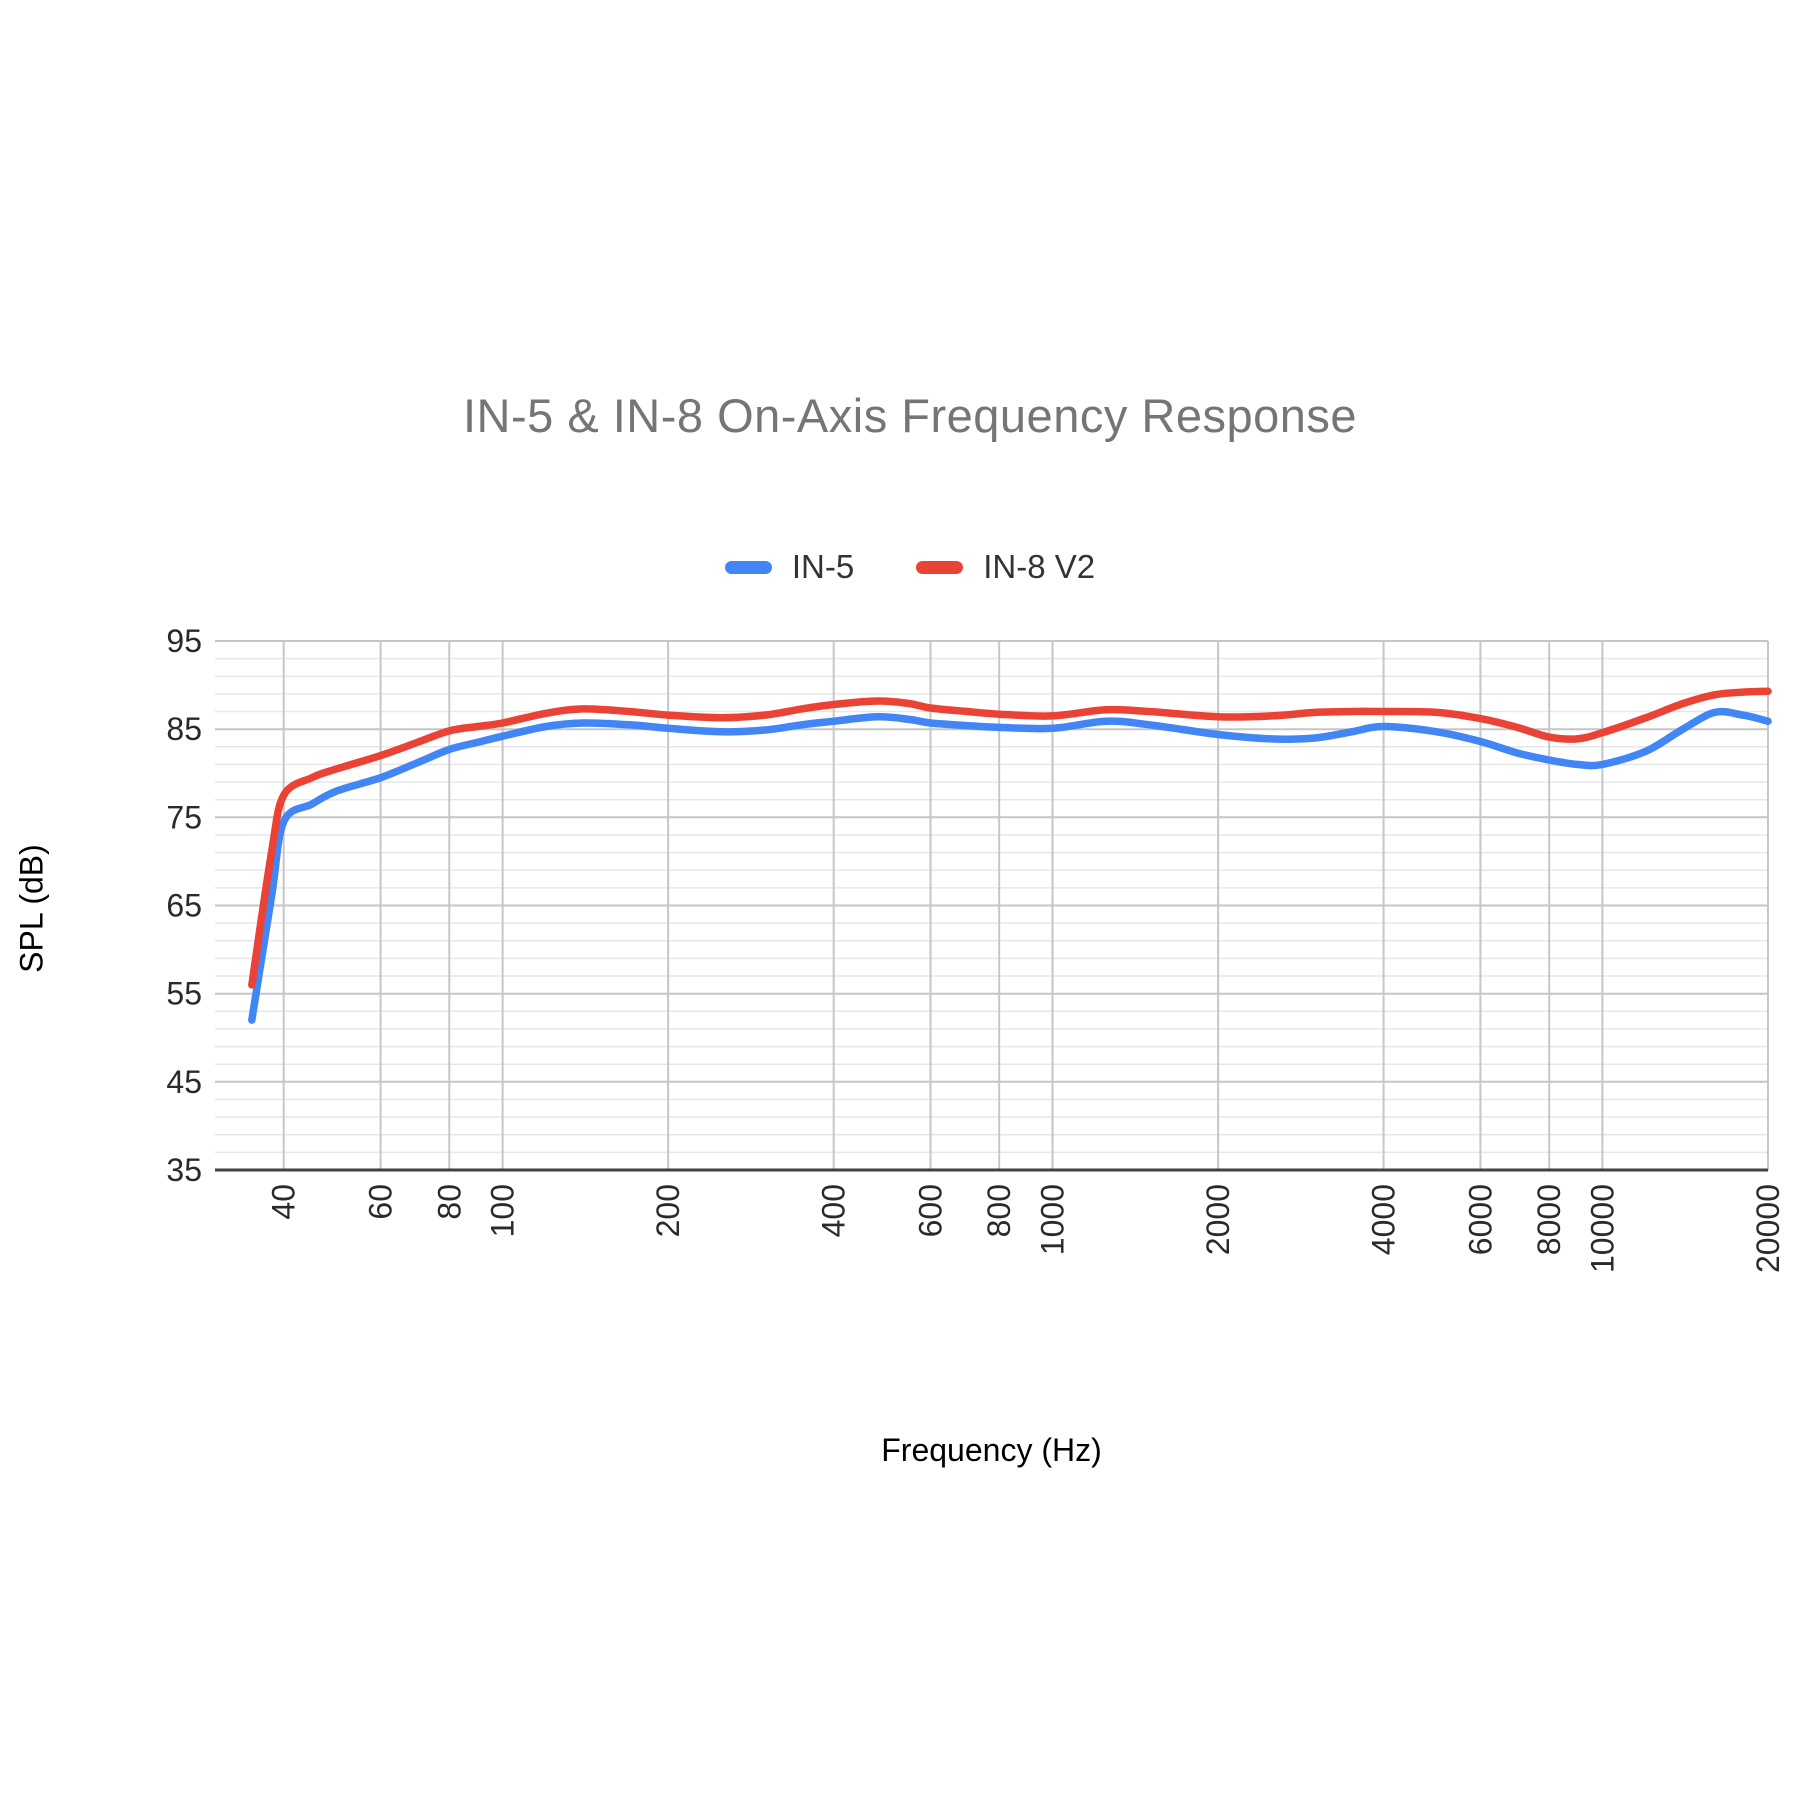  Describe the element at coordinates (940, 567) in the screenshot. I see `legend-swatch-in8v2` at that location.